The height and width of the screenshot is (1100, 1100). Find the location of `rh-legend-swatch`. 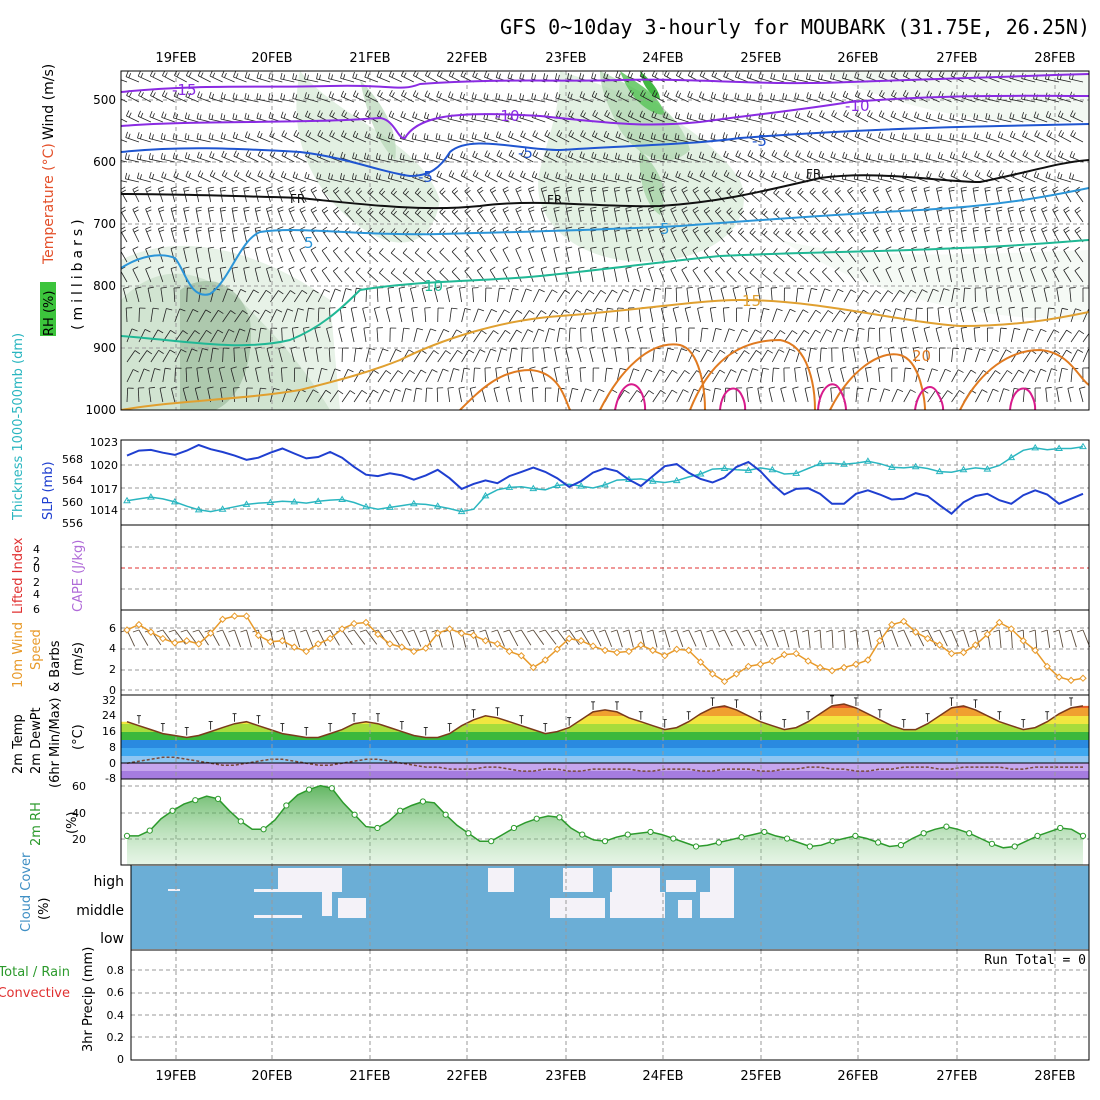

rh-legend-swatch is located at coordinates (48, 309).